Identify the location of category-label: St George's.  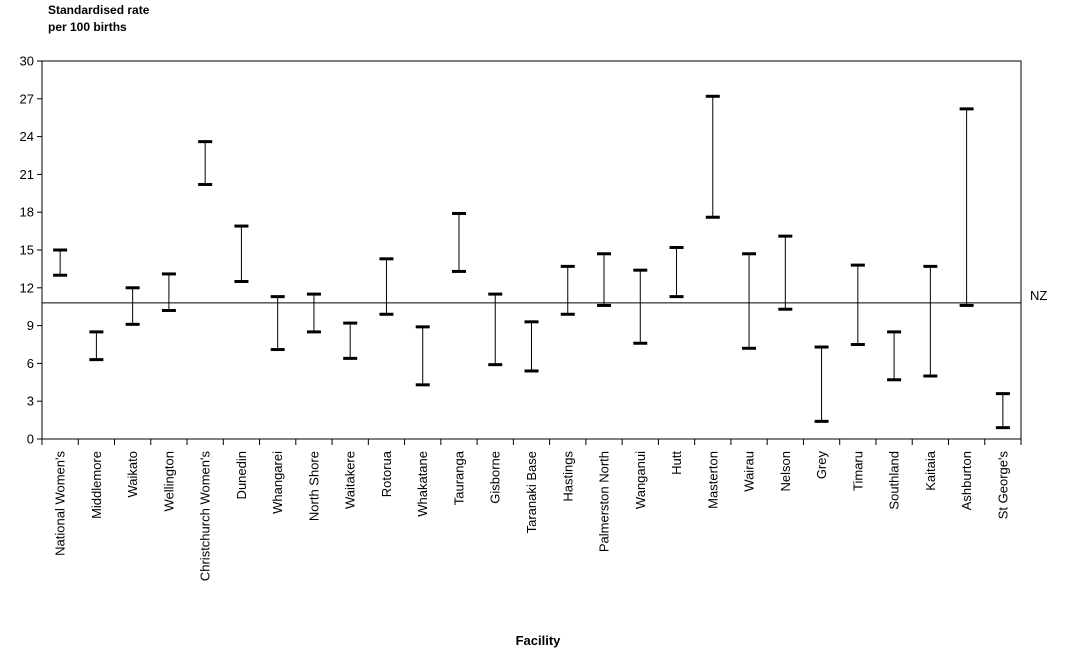
(1002, 485).